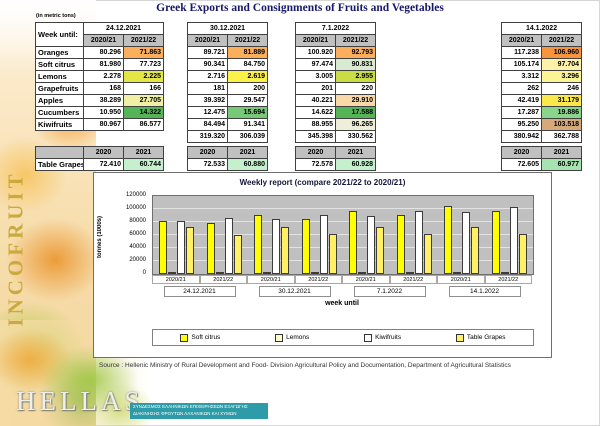 The height and width of the screenshot is (426, 600). I want to click on date-label: 7.1.2022, so click(389, 291).